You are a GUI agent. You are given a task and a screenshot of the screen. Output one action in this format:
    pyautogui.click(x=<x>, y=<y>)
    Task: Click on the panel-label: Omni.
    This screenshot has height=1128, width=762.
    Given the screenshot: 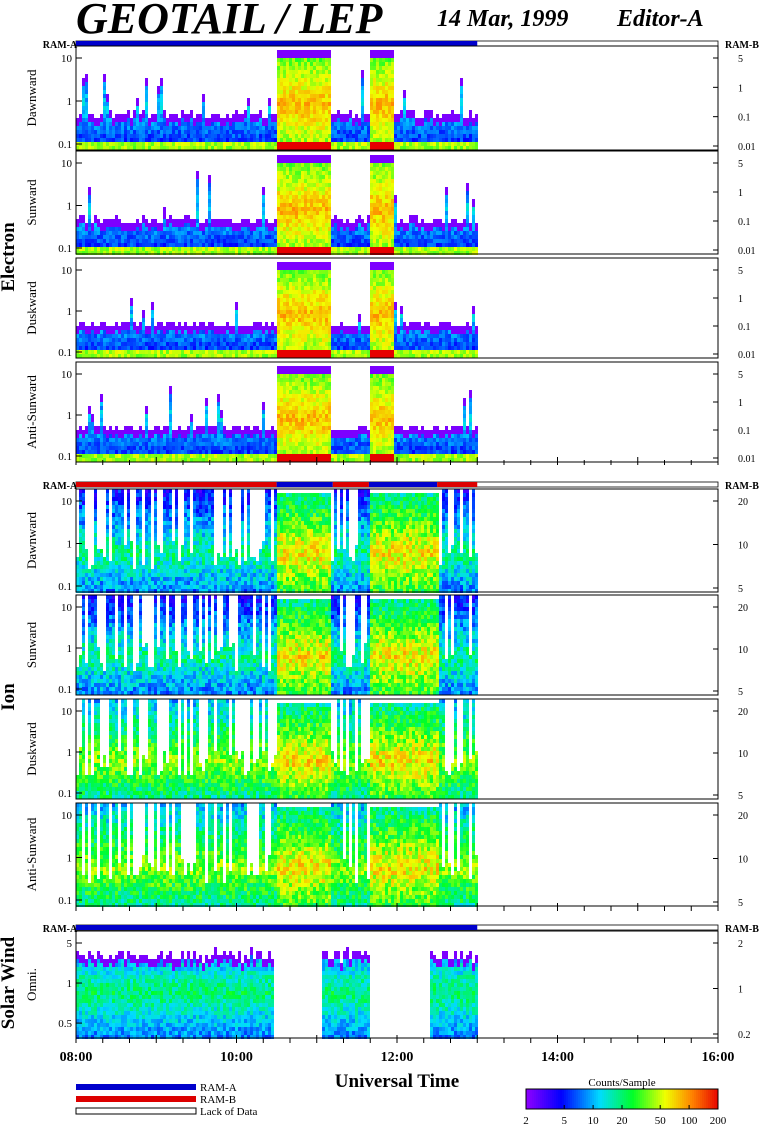 What is the action you would take?
    pyautogui.click(x=31, y=984)
    